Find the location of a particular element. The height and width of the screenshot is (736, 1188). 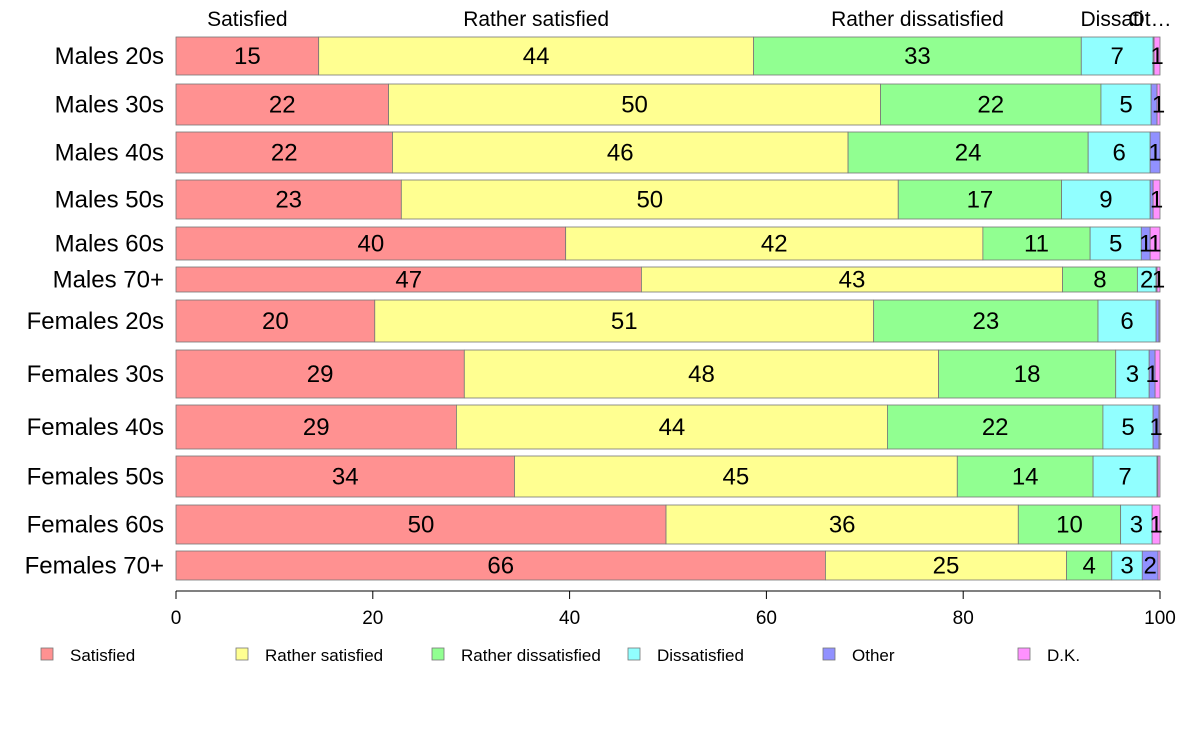

data-label: 4 is located at coordinates (1088, 566).